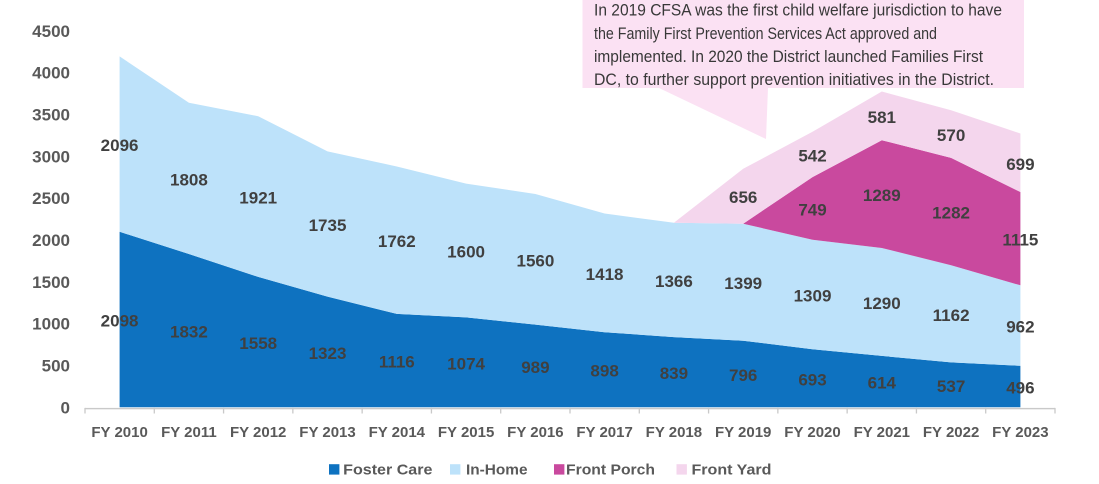 This screenshot has width=1099, height=484. Describe the element at coordinates (743, 432) in the screenshot. I see `svg-text: FY 2019` at that location.